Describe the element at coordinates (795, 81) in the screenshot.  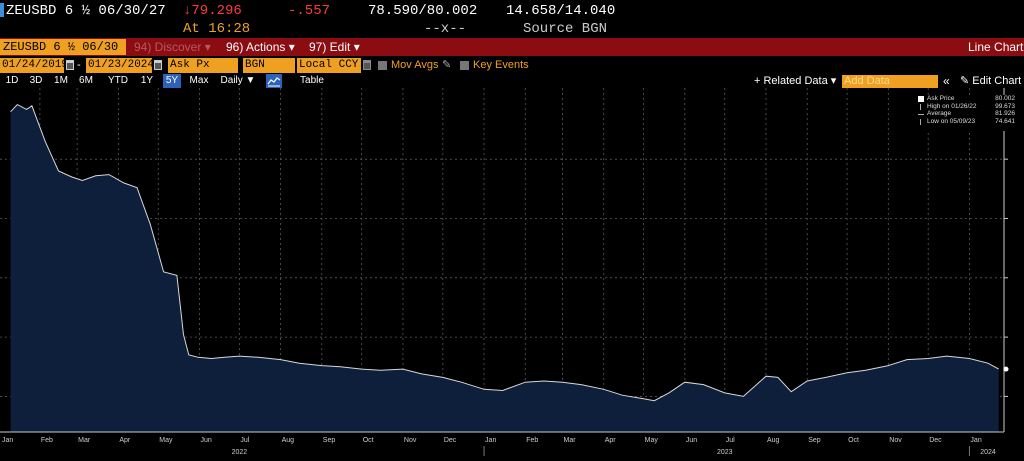
I see `related-data-menu: + Related Data ▾` at that location.